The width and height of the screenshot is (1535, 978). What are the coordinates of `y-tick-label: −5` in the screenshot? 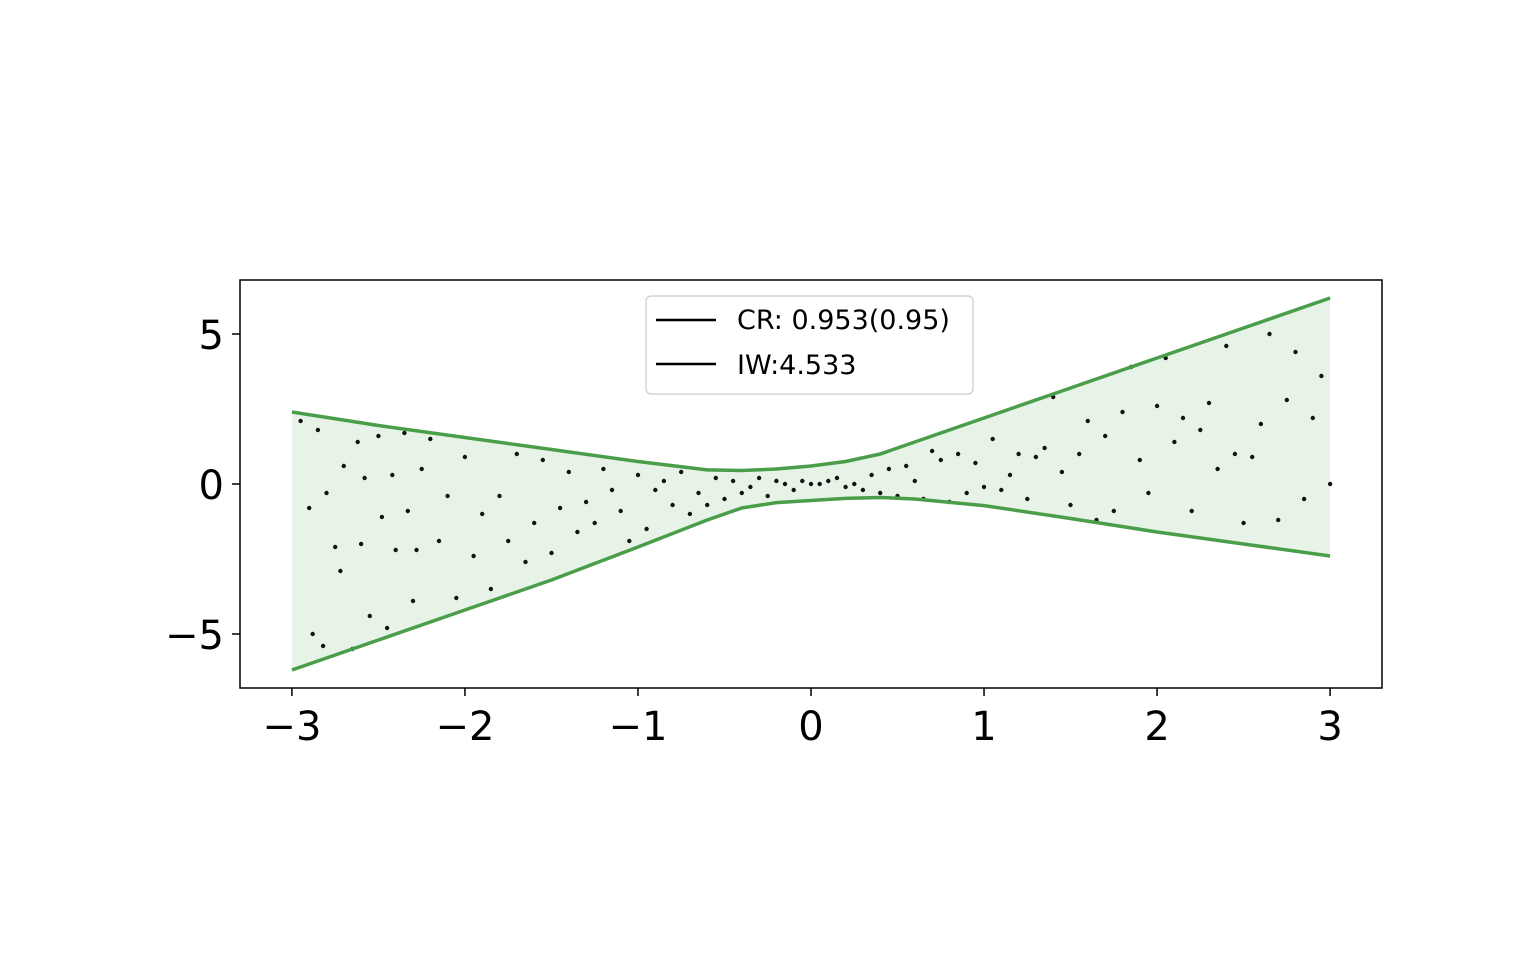 It's located at (194, 636).